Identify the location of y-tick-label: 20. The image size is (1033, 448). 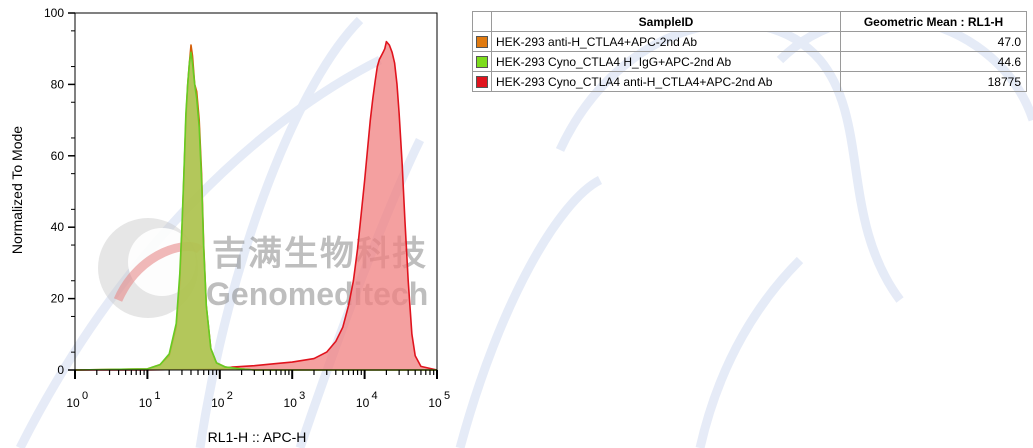
(58, 299).